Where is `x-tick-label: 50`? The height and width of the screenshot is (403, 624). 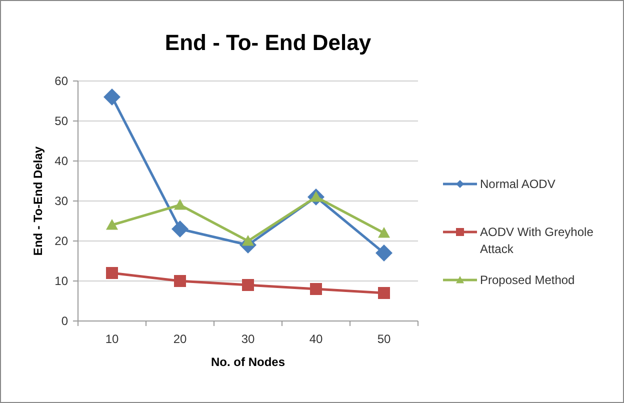
x-tick-label: 50 is located at coordinates (384, 339).